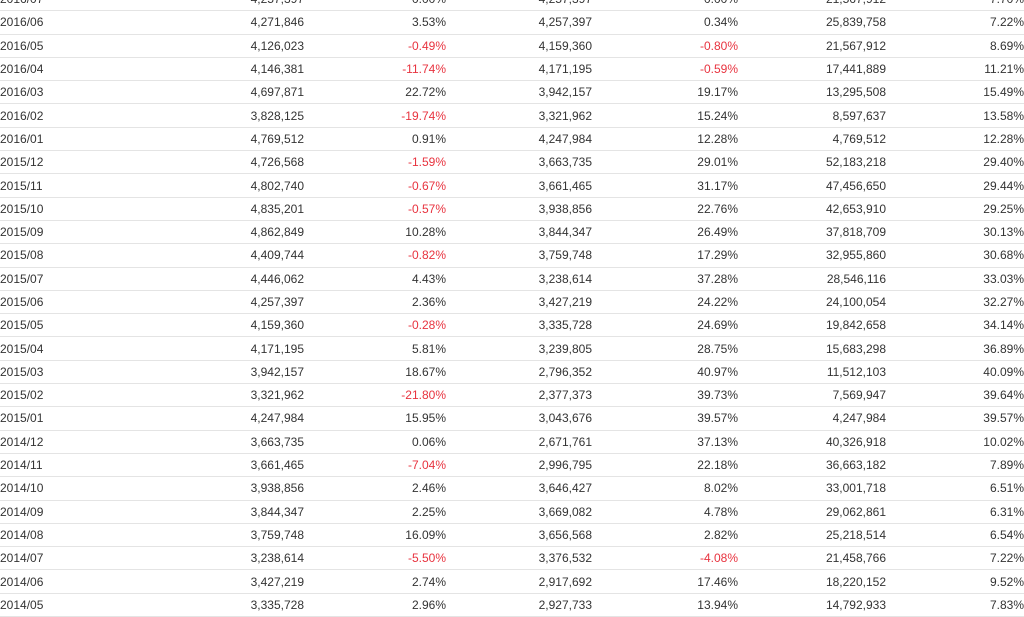 The width and height of the screenshot is (1024, 617). I want to click on change-cell: -0.82%, so click(375, 255).